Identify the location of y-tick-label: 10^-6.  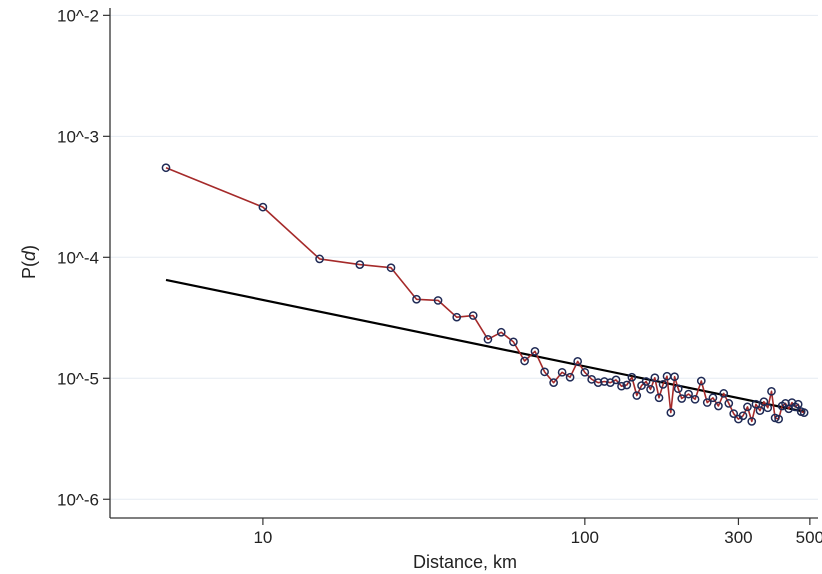
(78, 499).